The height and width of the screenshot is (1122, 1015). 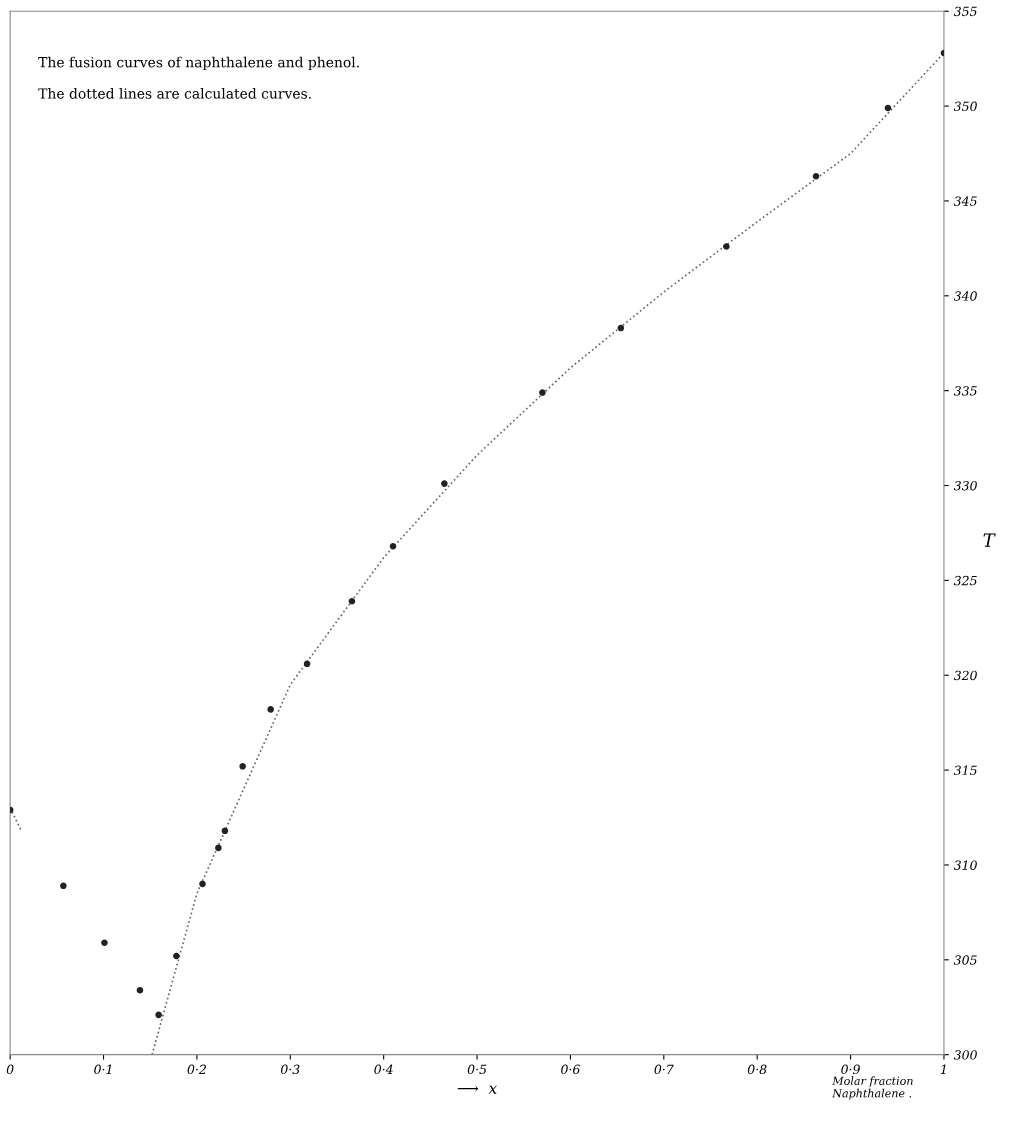 What do you see at coordinates (198, 63) in the screenshot?
I see `annotation: The fusion curves of naphthalene and phenol.` at bounding box center [198, 63].